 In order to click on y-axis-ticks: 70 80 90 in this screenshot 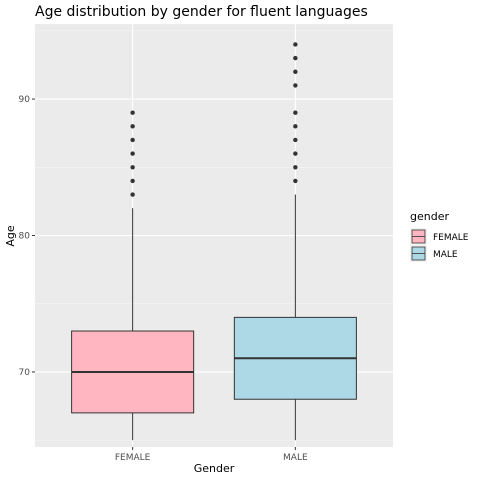, I will do `click(27, 236)`.